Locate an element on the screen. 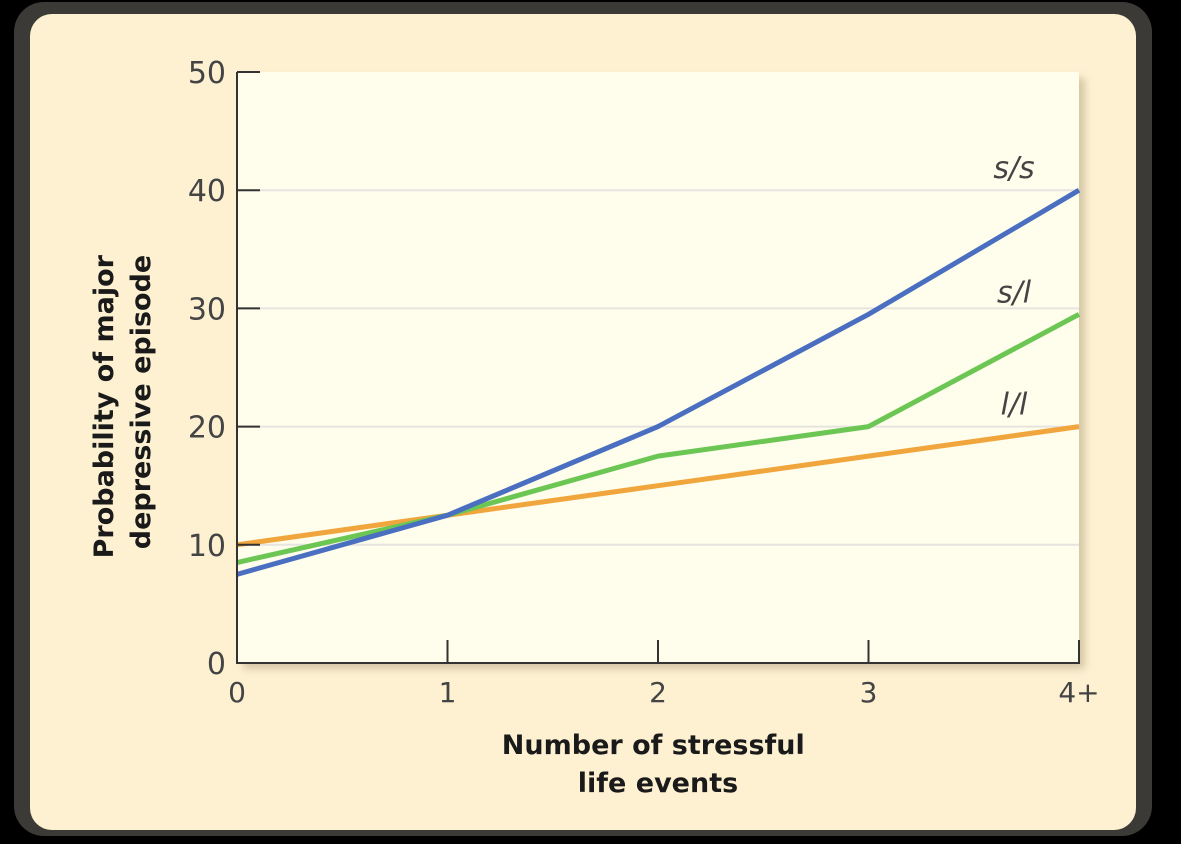 The height and width of the screenshot is (844, 1181). y-axis-title-line-1: Probability of major is located at coordinates (104, 406).